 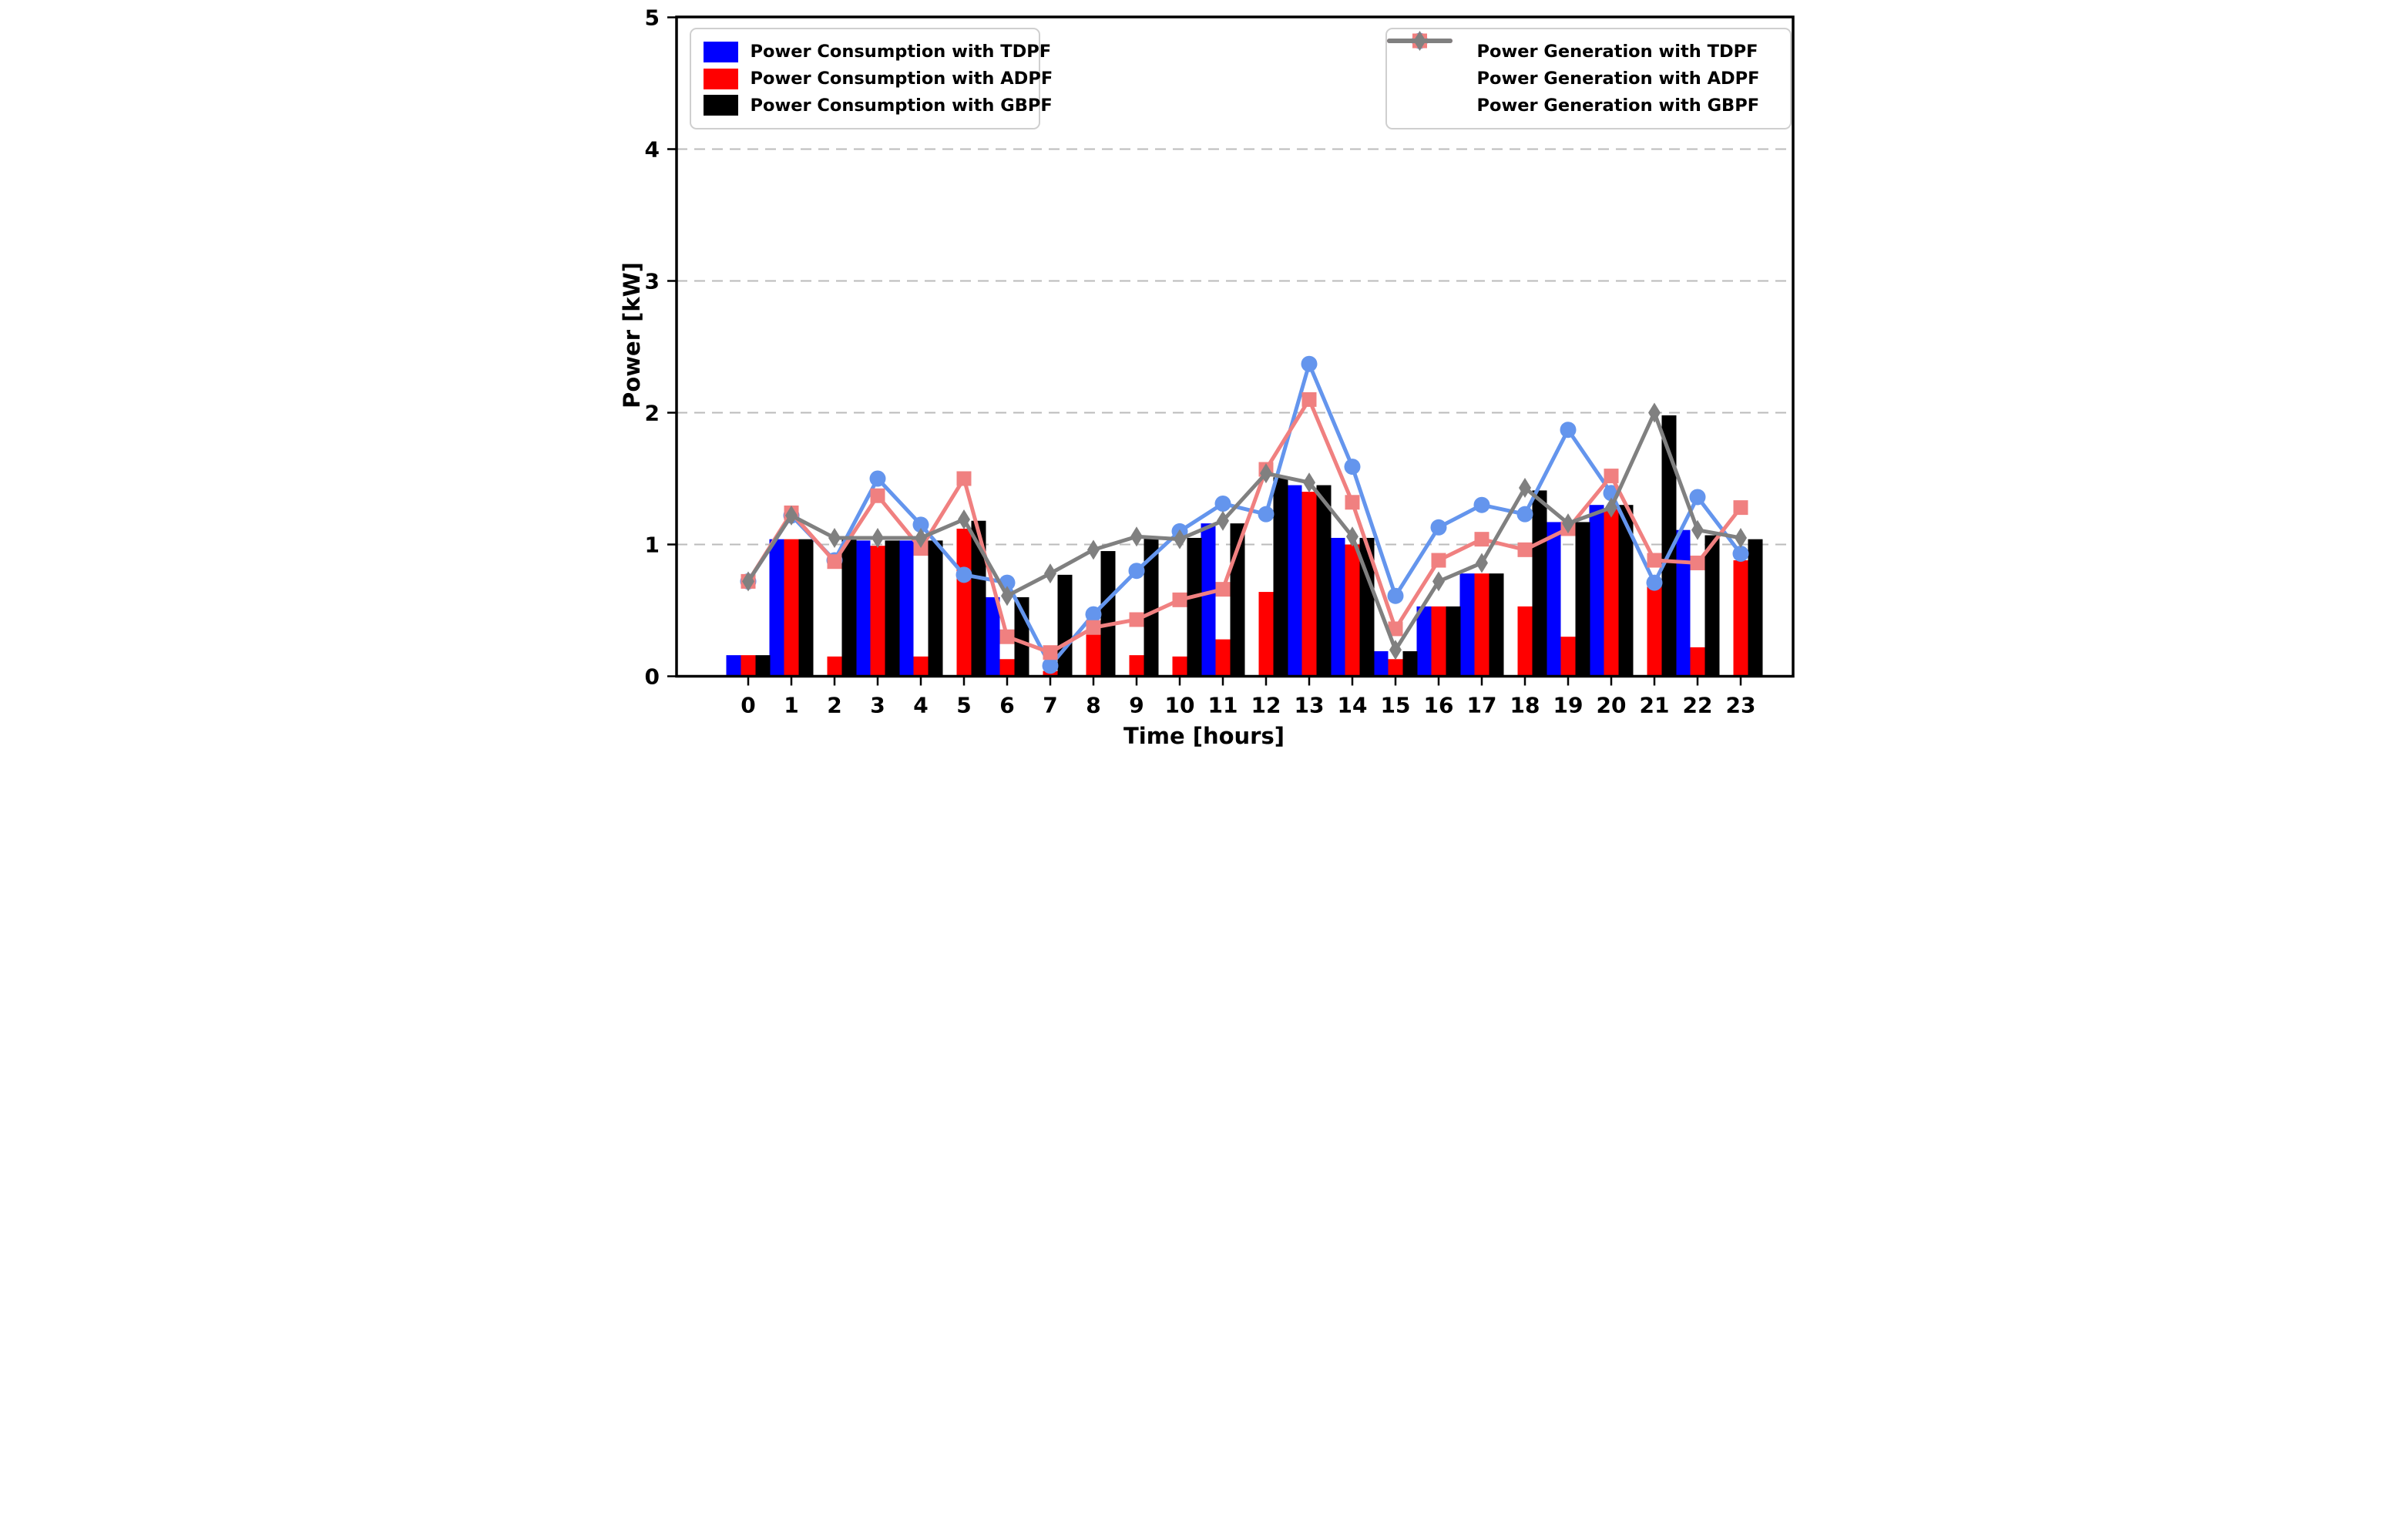 What do you see at coordinates (1179, 706) in the screenshot?
I see `x-tick-label: 10` at bounding box center [1179, 706].